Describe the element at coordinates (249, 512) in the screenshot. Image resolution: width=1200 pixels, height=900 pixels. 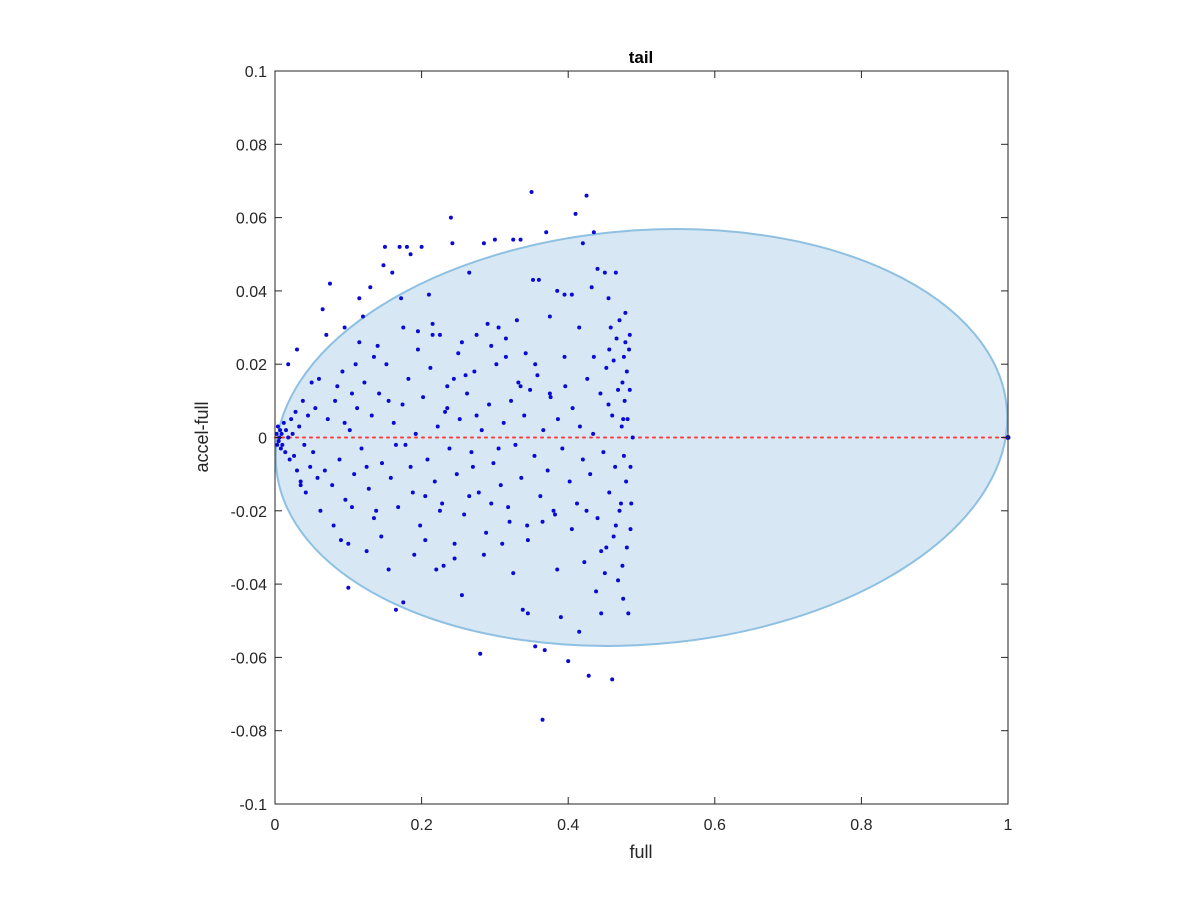
I see `y-tick-label: -0.02` at that location.